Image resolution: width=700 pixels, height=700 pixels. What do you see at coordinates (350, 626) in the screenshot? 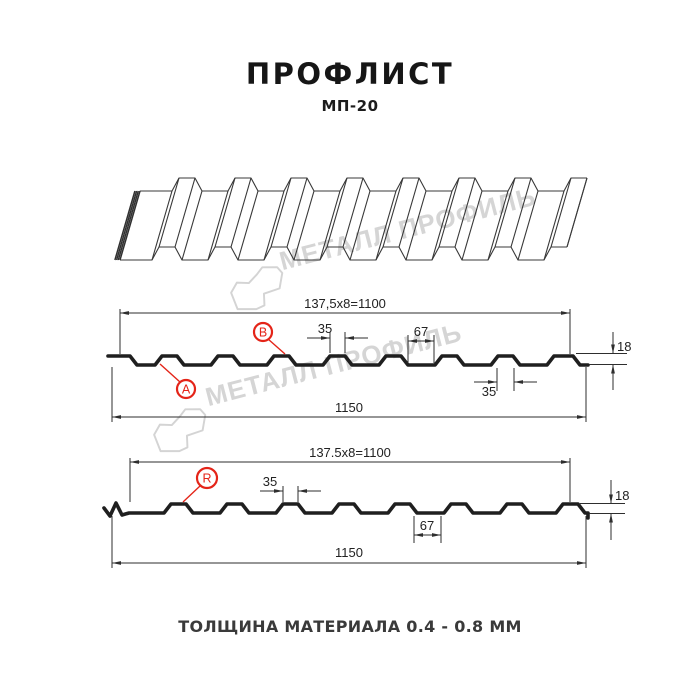
I see `material-thickness-note: ТОЛЩИНА МАТЕРИАЛА 0.4 - 0.8 ММ` at bounding box center [350, 626].